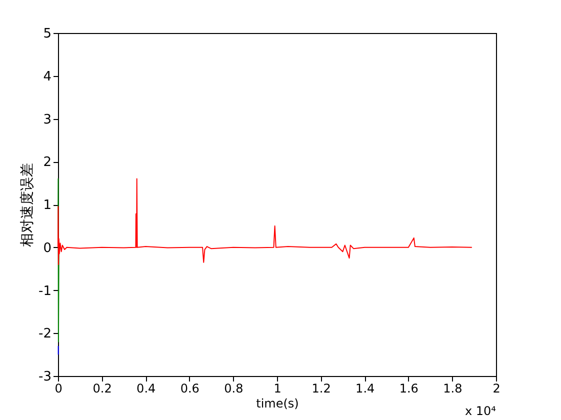  Describe the element at coordinates (45, 291) in the screenshot. I see `y-tick-label: -1` at that location.